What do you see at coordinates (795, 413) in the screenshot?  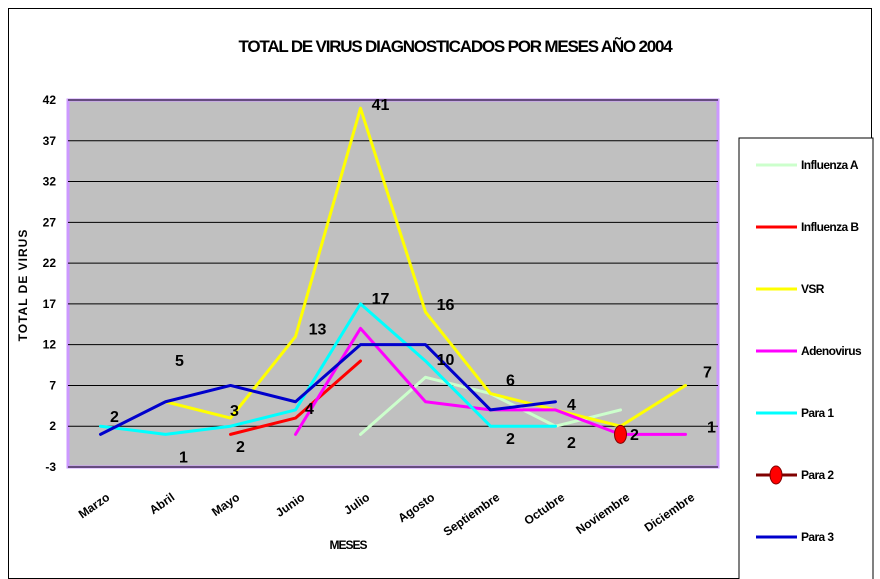 I see `legend-entry-para-1: Para 1` at bounding box center [795, 413].